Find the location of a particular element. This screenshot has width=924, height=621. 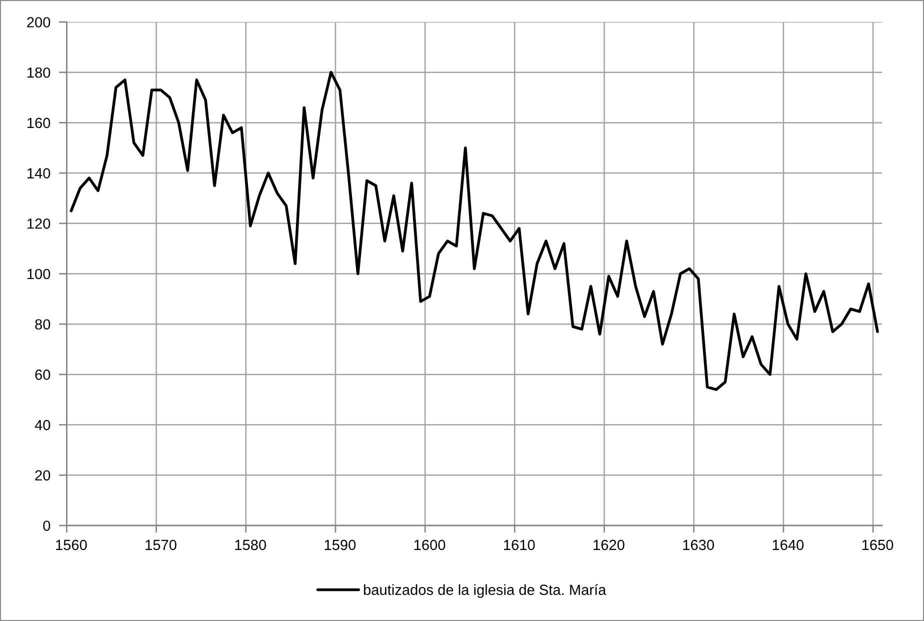

y-tick-label: 140 is located at coordinates (39, 173).